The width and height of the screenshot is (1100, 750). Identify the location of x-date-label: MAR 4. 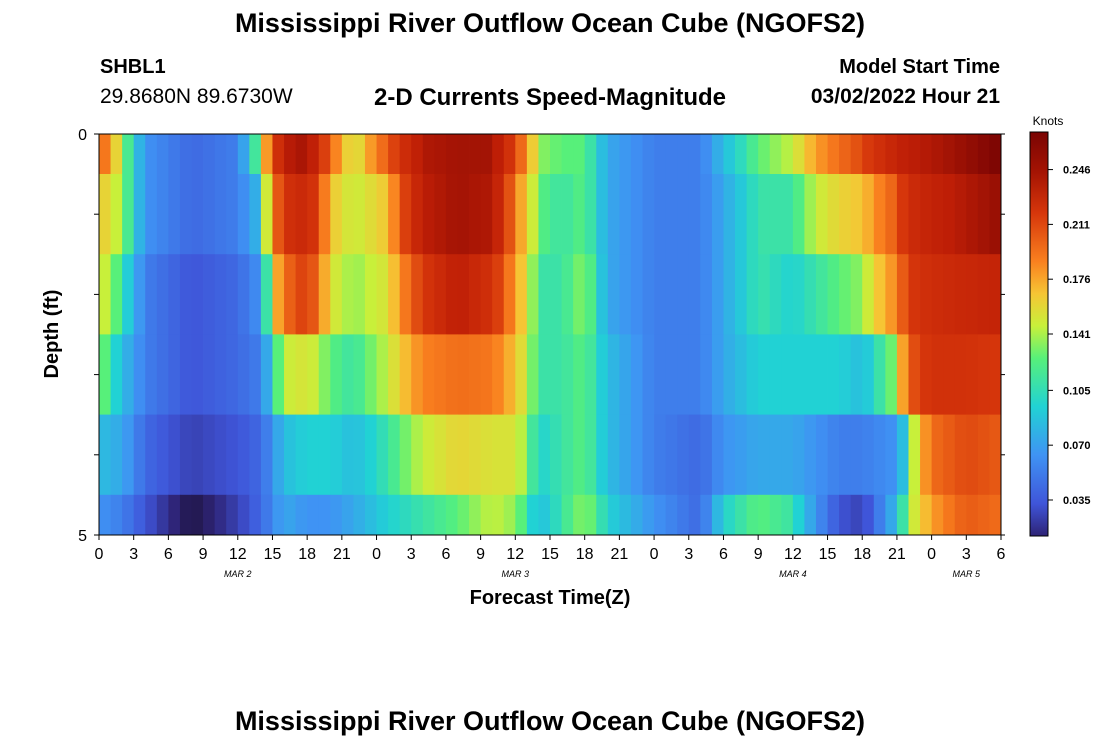
(793, 574).